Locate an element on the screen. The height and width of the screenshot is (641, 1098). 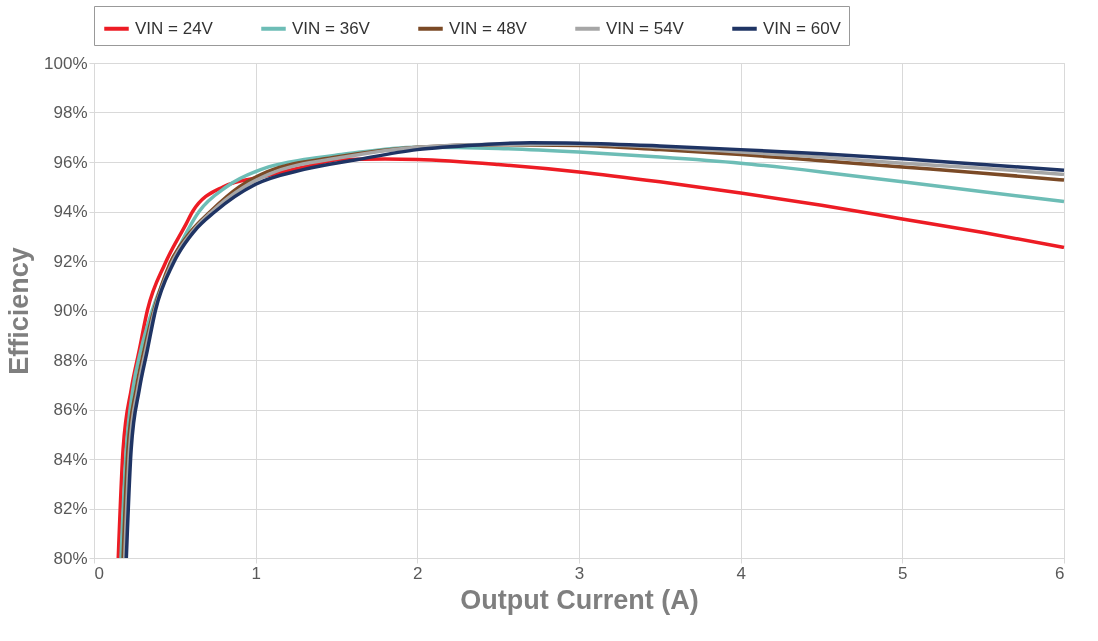
y-tick-label: 100% is located at coordinates (66, 63).